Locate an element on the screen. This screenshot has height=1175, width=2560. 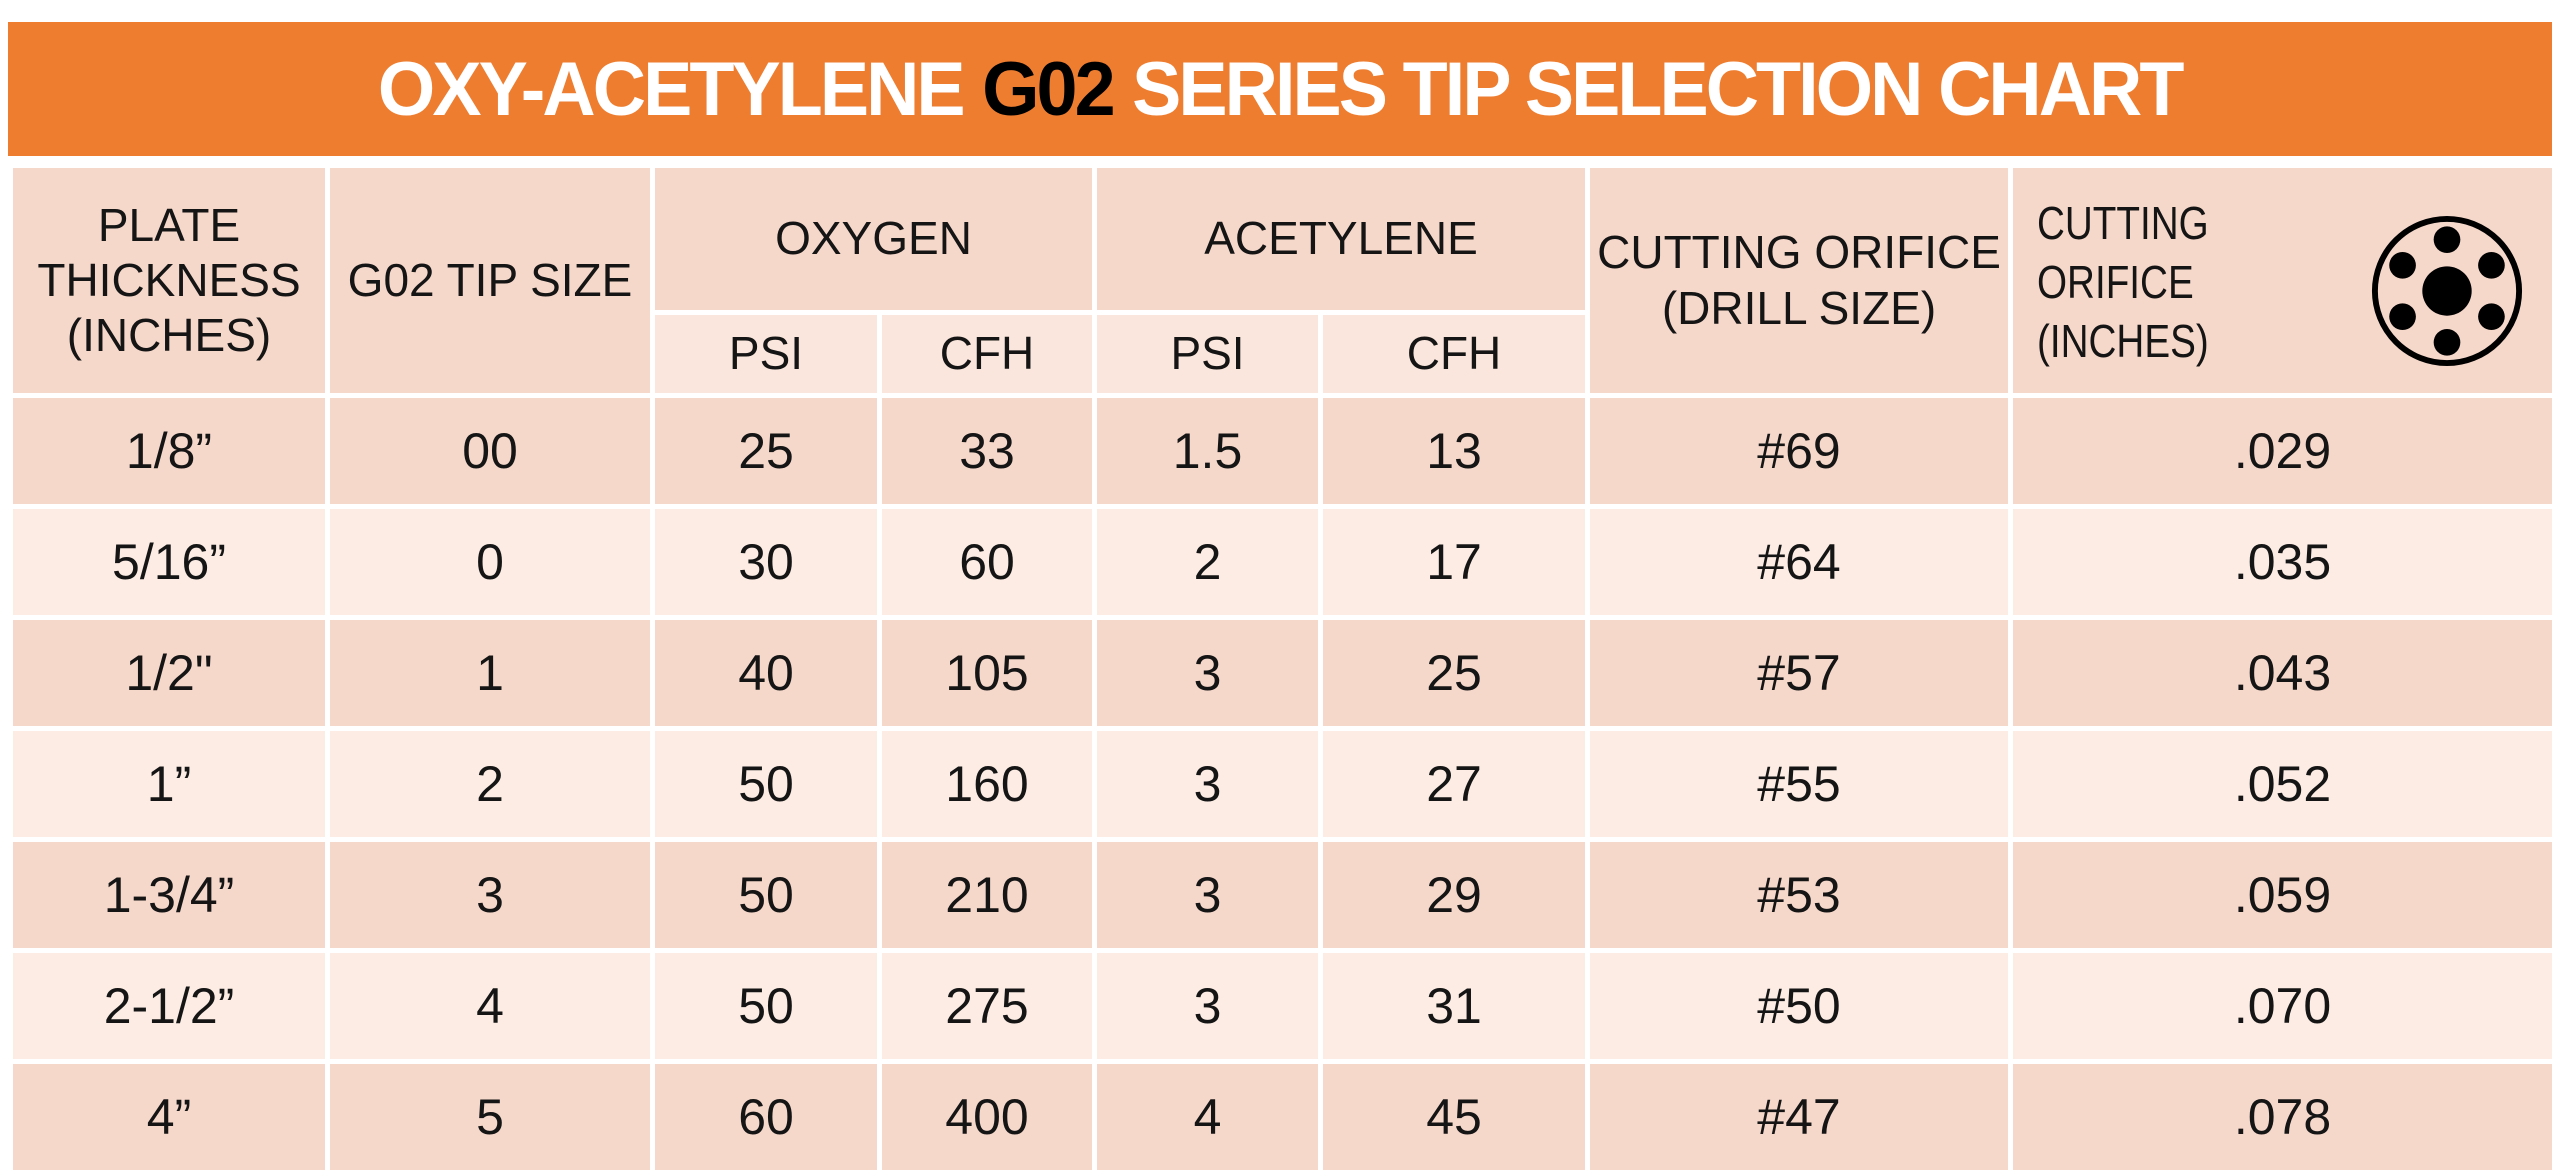
cell-orifice-inches: .052 is located at coordinates (2283, 784).